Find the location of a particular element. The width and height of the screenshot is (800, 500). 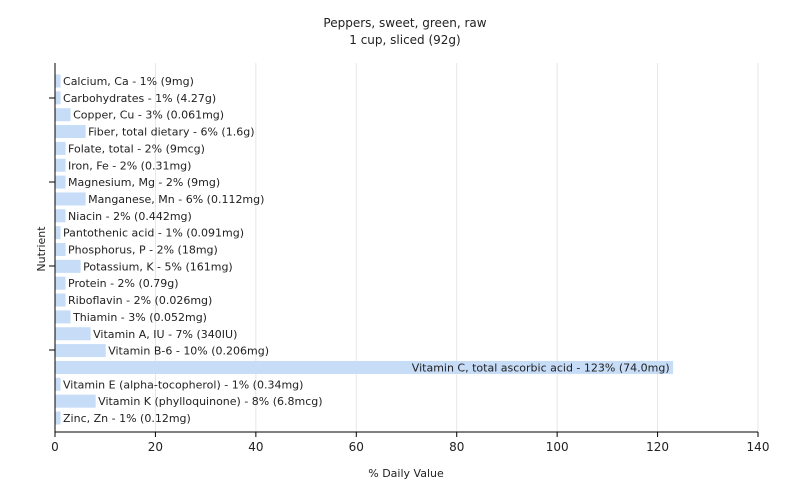

data-label-10: Phosphorus, P - 2% (18mg) is located at coordinates (143, 250).